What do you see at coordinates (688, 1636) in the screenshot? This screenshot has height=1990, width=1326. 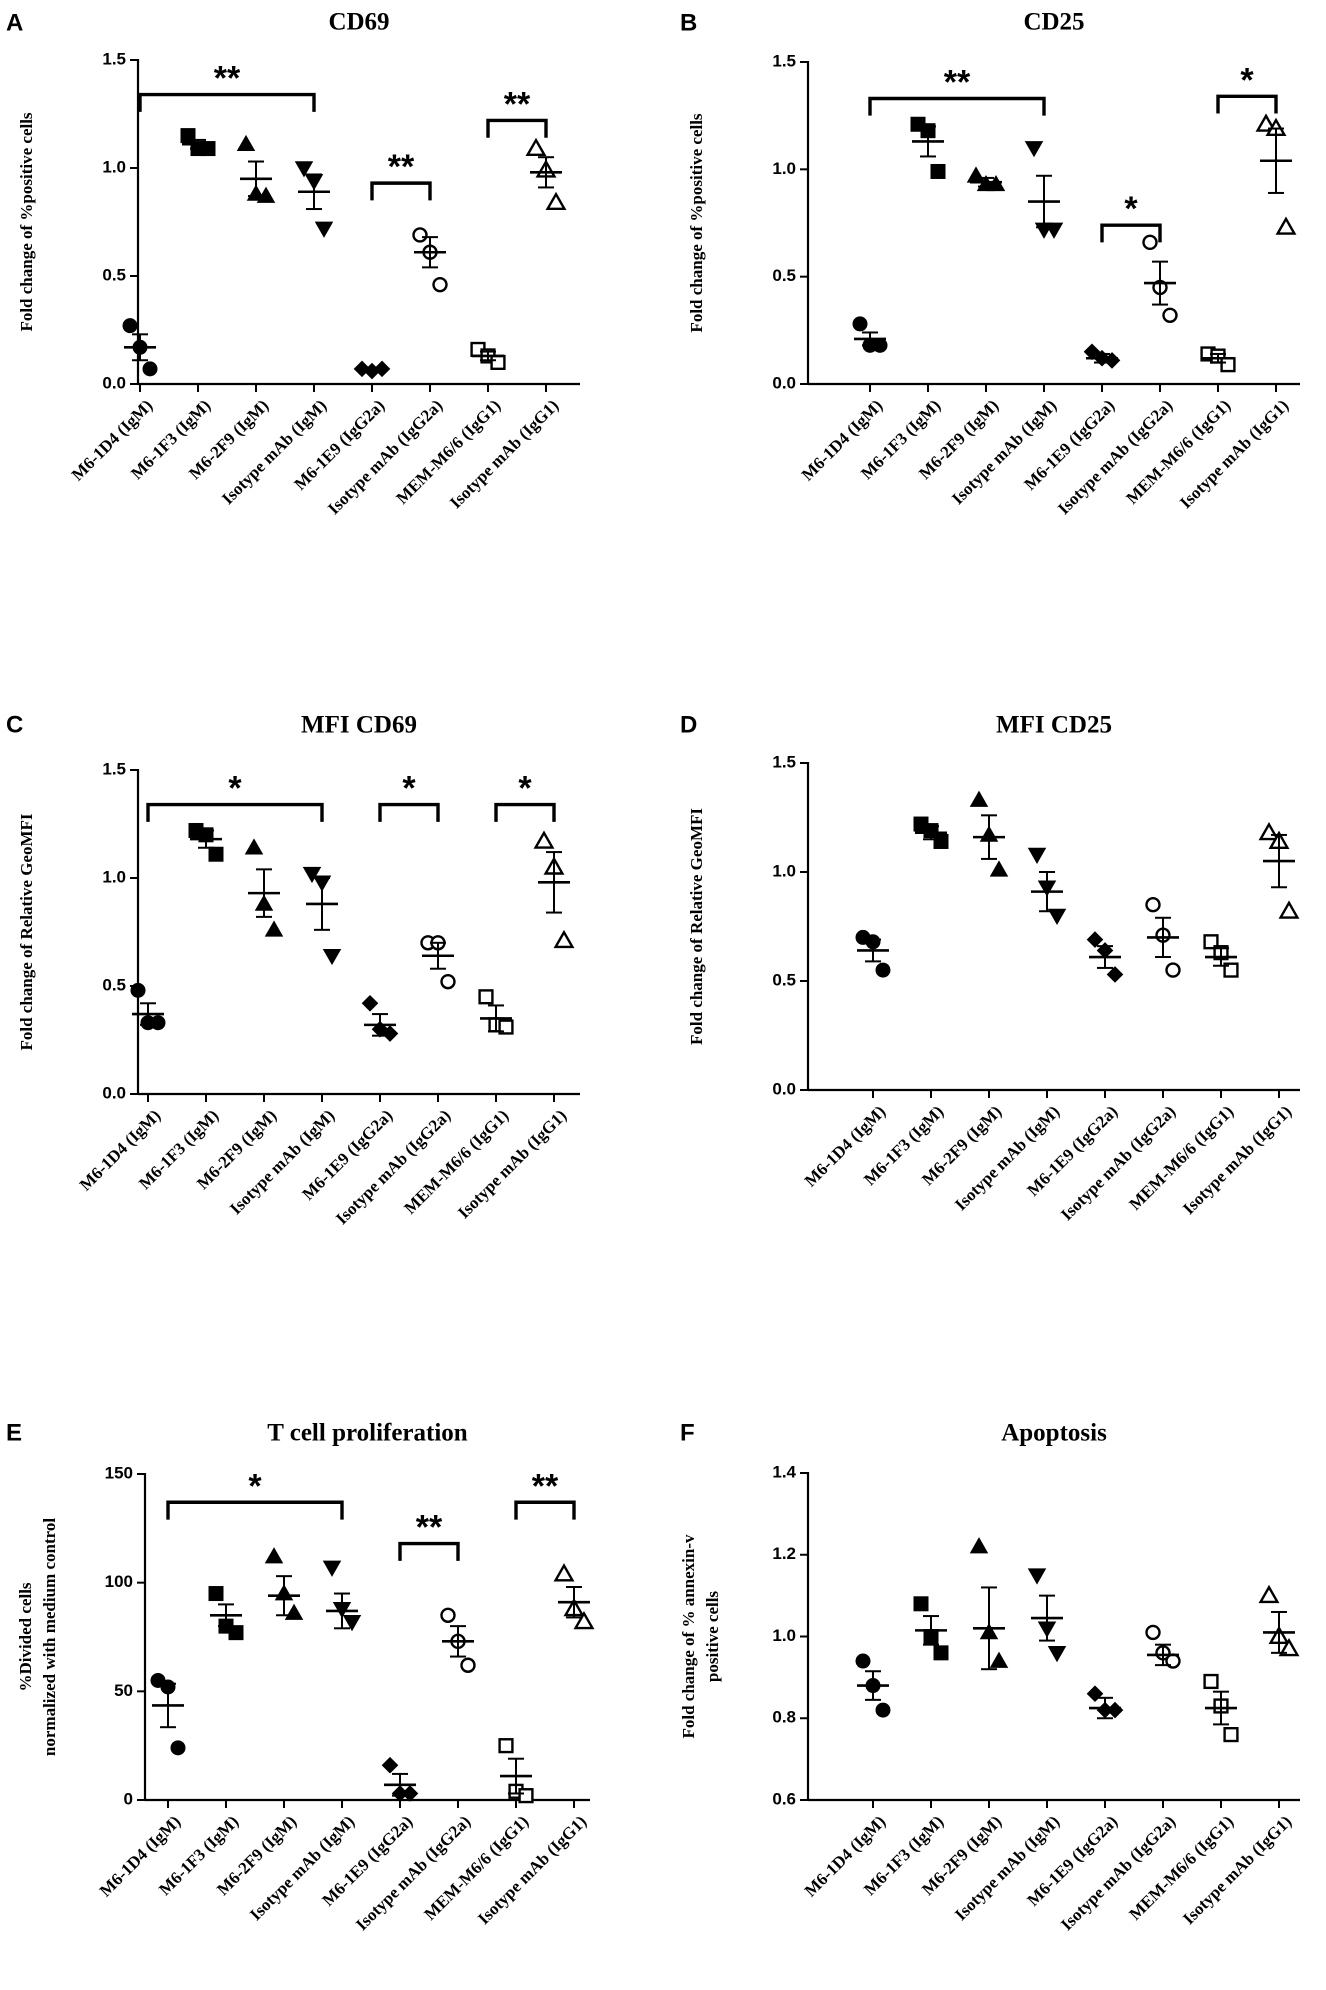 I see `y-axis-label-f: Fold change of % annexin-v` at bounding box center [688, 1636].